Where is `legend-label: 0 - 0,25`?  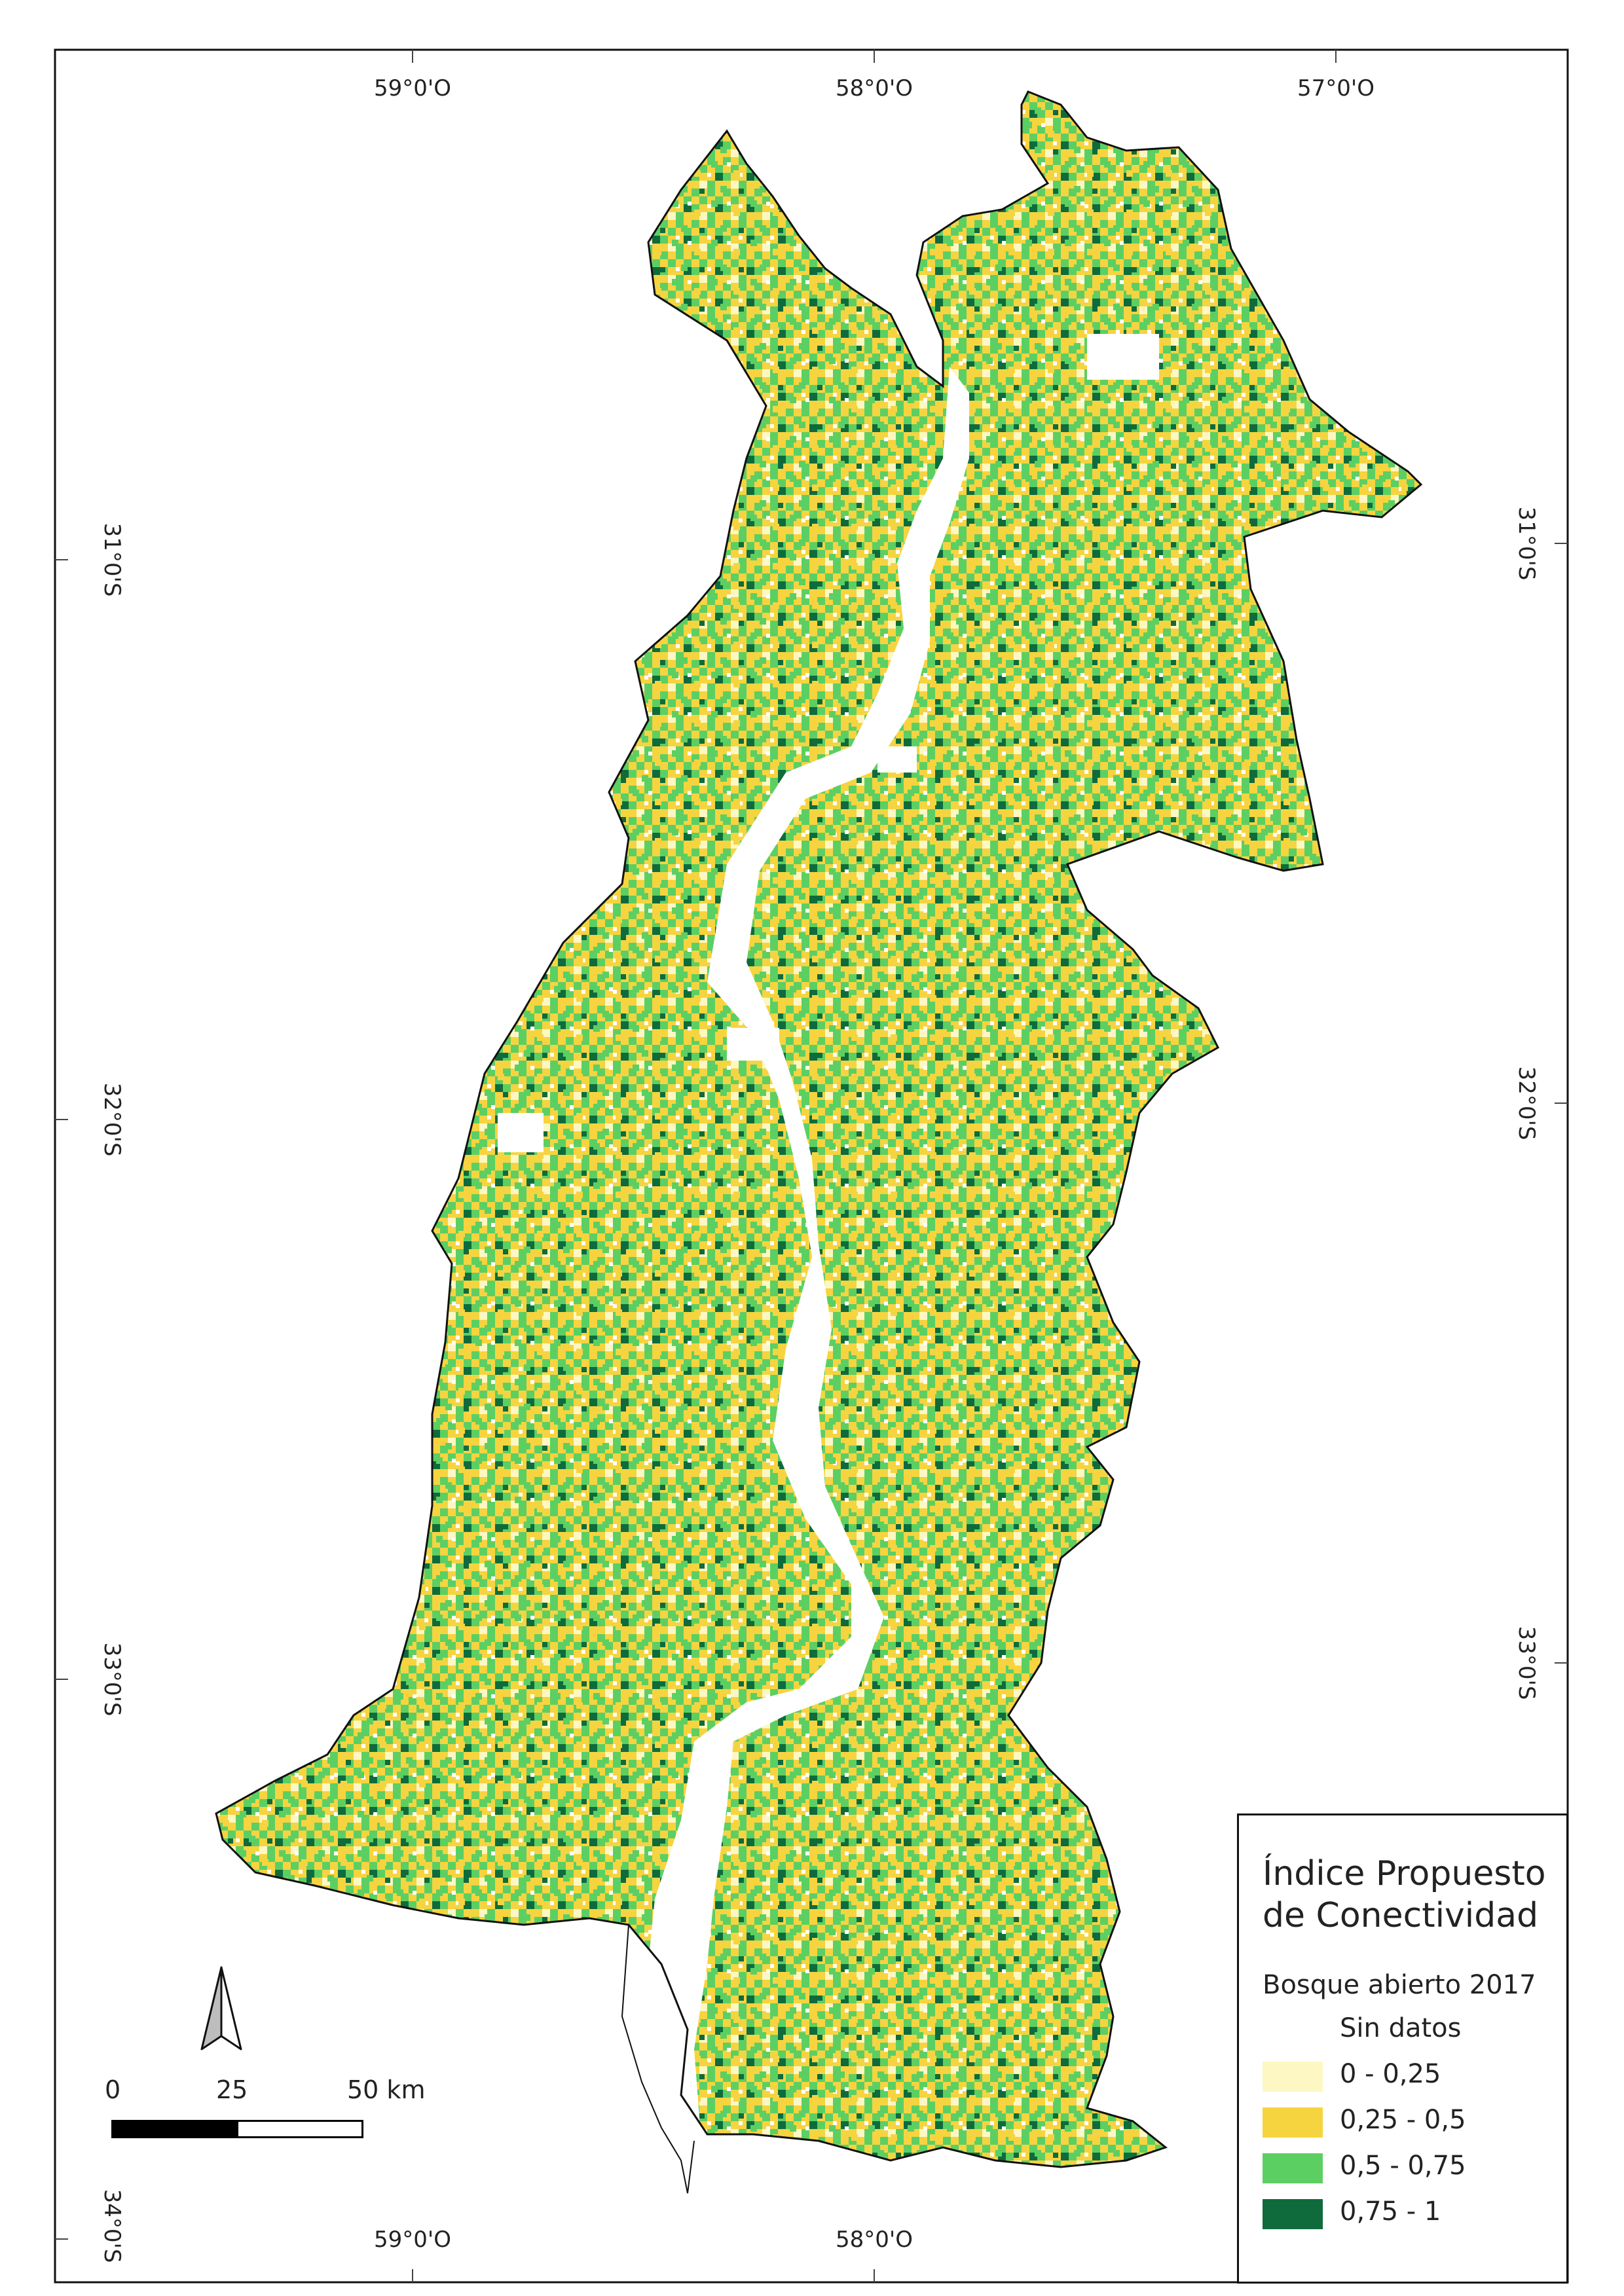 legend-label: 0 - 0,25 is located at coordinates (1390, 2074).